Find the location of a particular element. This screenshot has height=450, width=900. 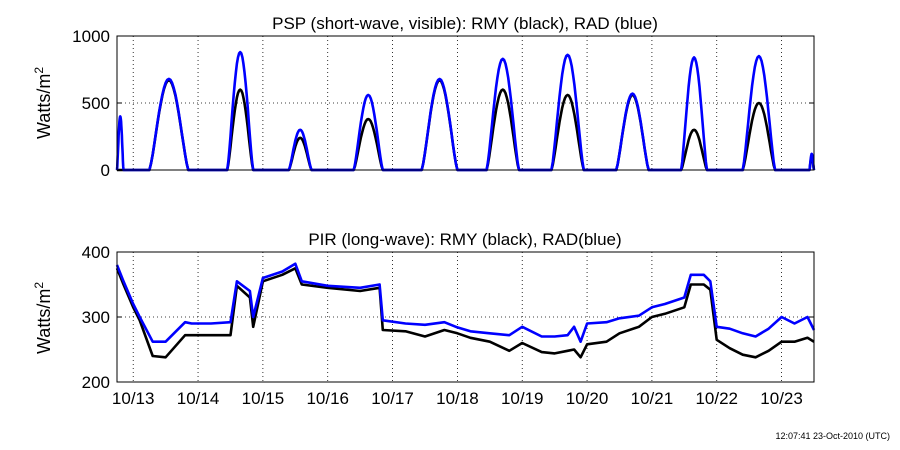

psp-y-tick-label: 0 is located at coordinates (105, 170).